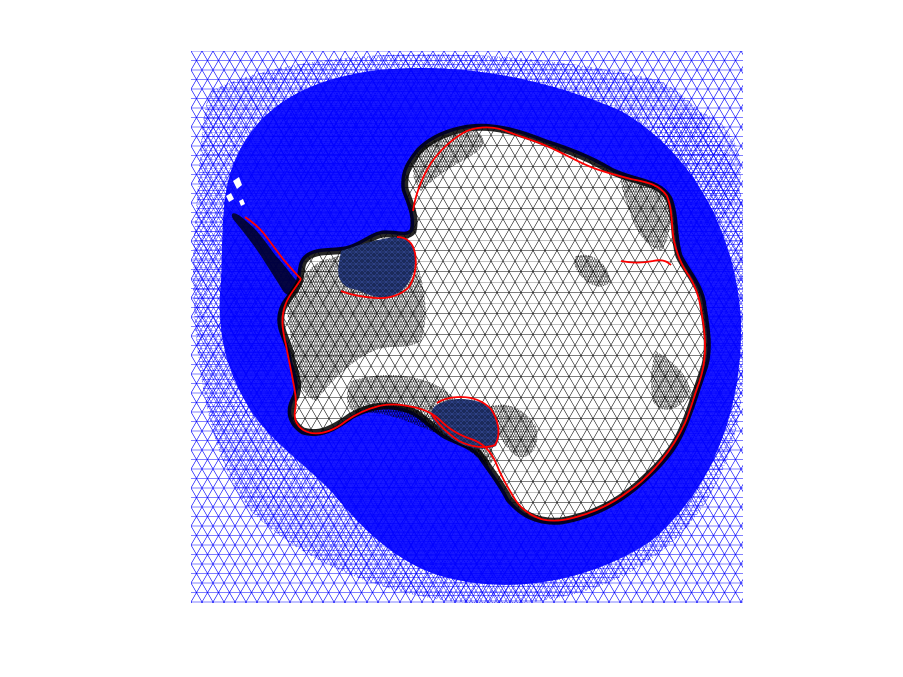  Describe the element at coordinates (235, 191) in the screenshot. I see `peninsula-islands` at that location.